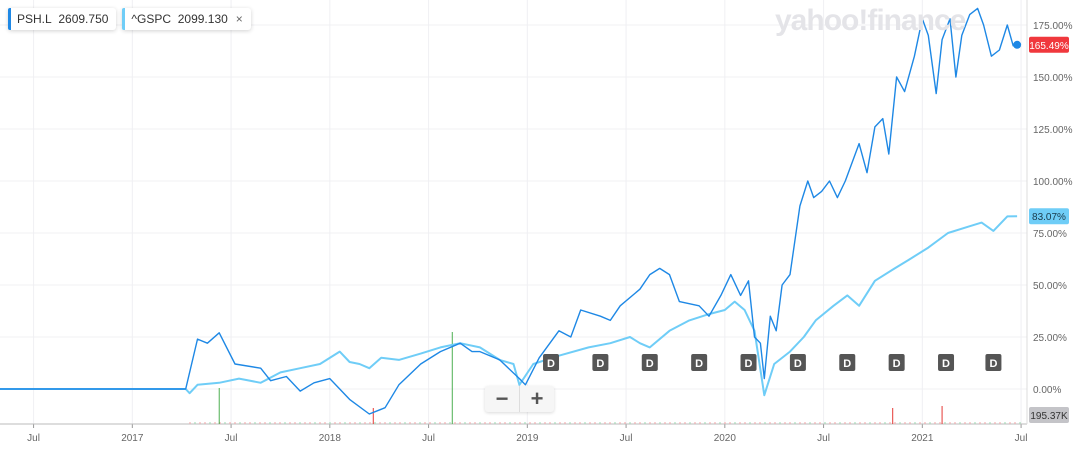  I want to click on y-tick-label: 0.00%, so click(1047, 390).